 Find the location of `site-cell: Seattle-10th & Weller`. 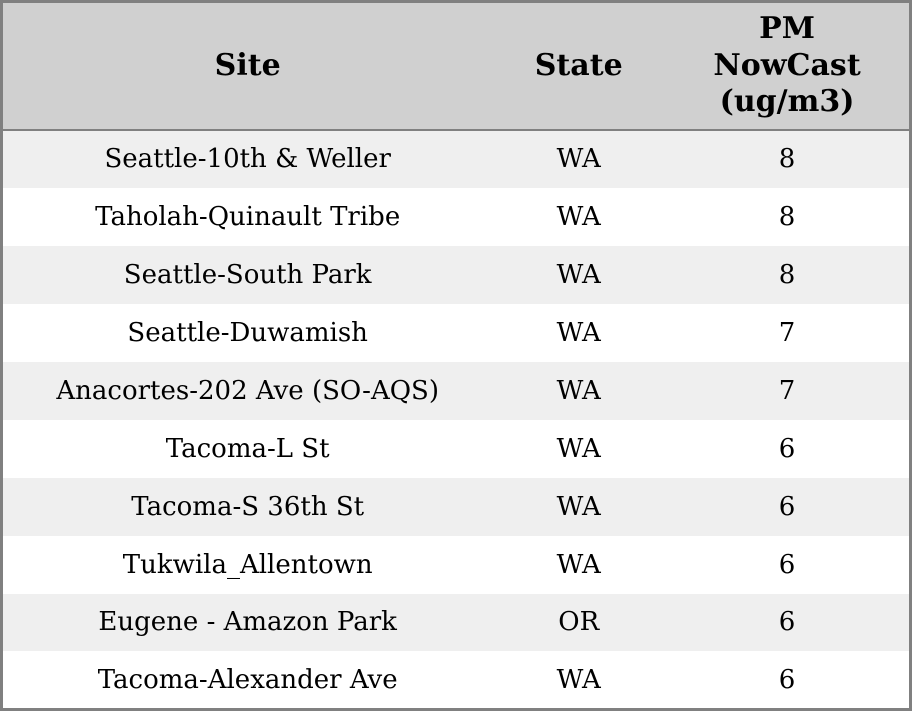

site-cell: Seattle-10th & Weller is located at coordinates (247, 159).